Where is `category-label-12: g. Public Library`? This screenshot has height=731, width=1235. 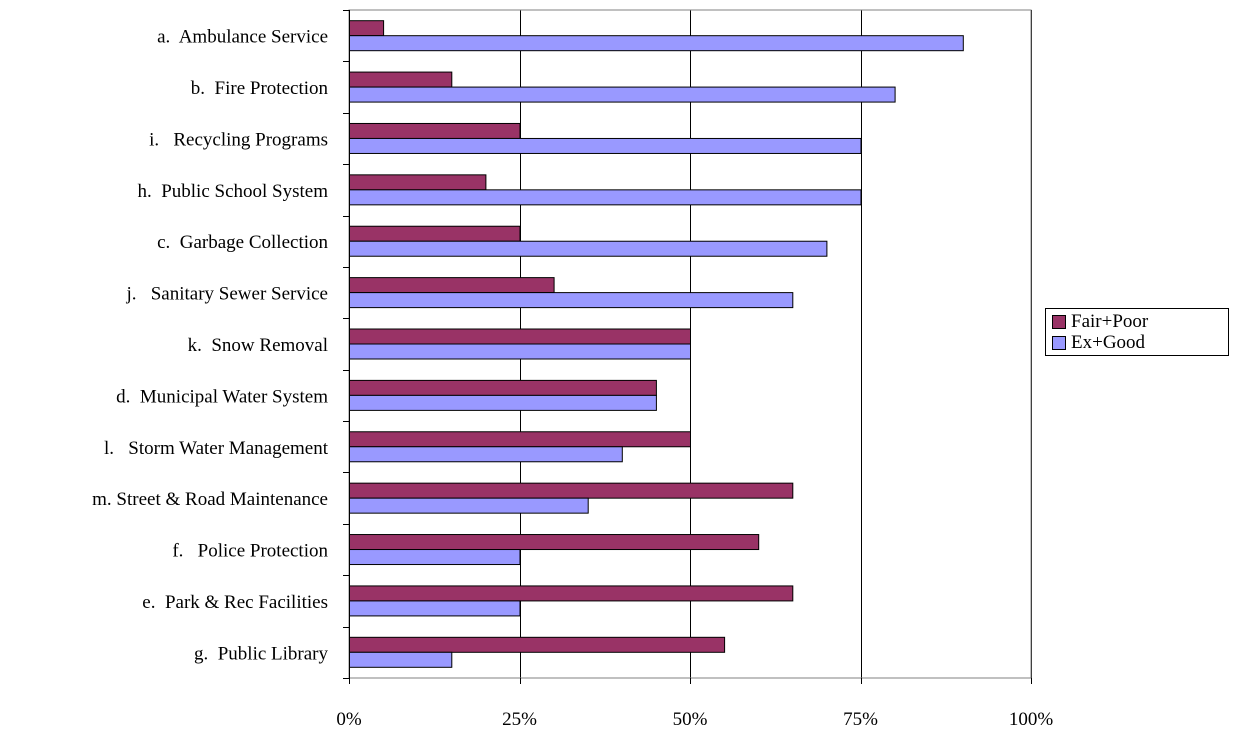 category-label-12: g. Public Library is located at coordinates (261, 653).